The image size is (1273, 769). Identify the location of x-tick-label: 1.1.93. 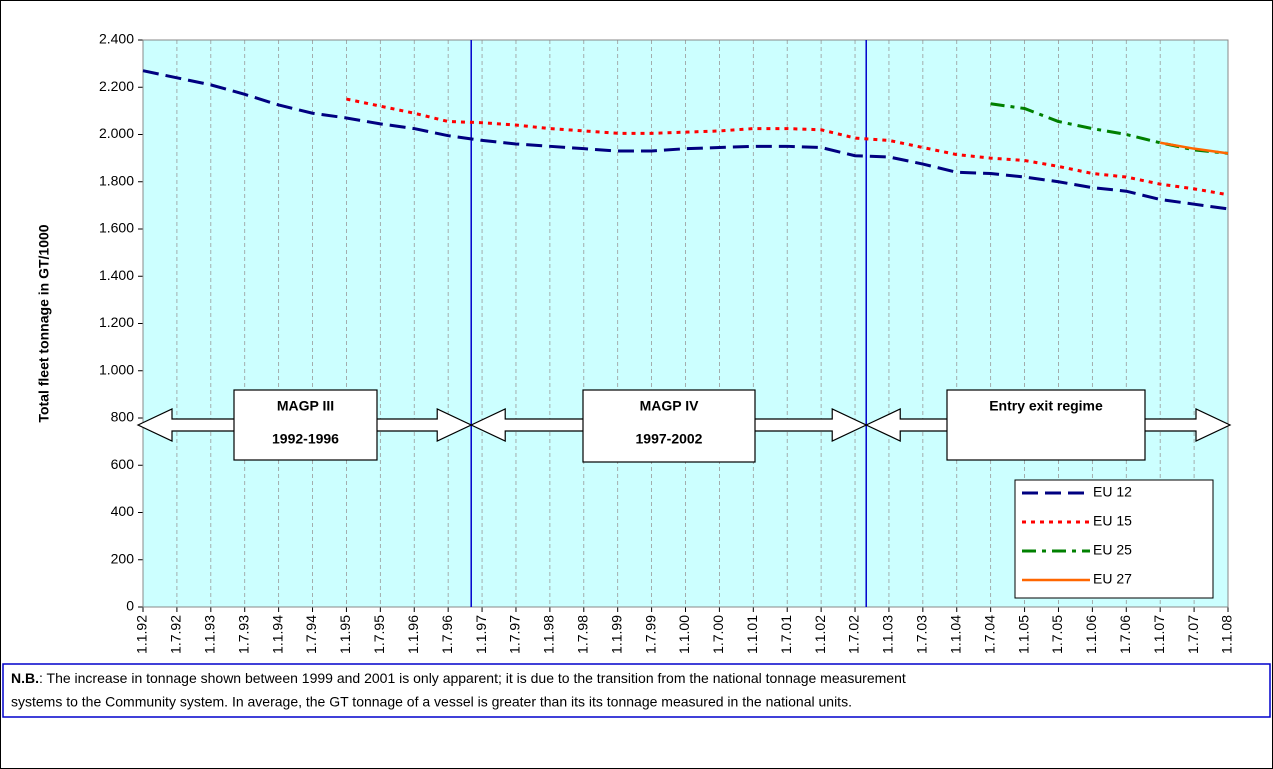
(210, 634).